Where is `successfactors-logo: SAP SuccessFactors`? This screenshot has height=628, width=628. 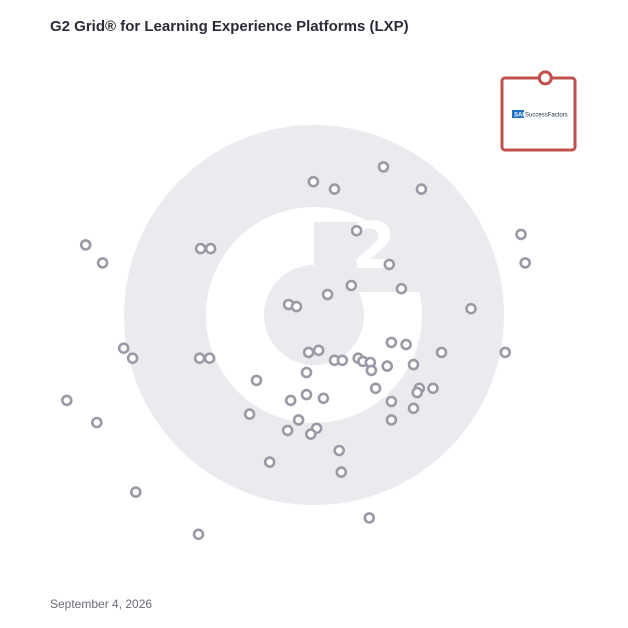
successfactors-logo: SAP SuccessFactors is located at coordinates (540, 114).